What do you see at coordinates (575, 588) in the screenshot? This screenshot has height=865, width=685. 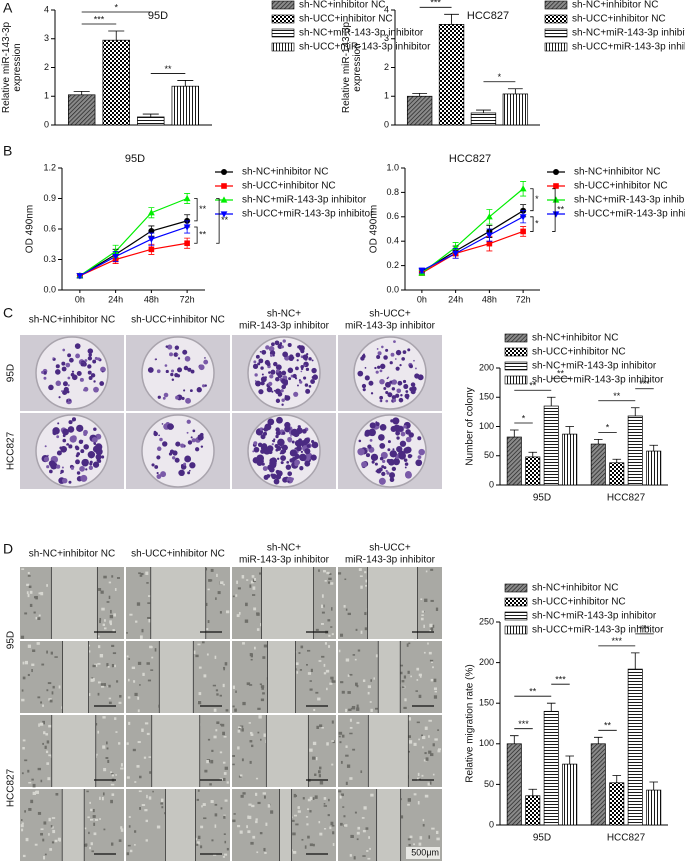 I see `legend-label: sh-NC+inhibitor NC` at bounding box center [575, 588].